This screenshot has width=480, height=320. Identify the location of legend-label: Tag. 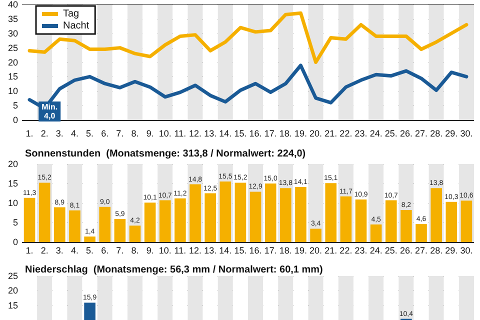
(71, 14).